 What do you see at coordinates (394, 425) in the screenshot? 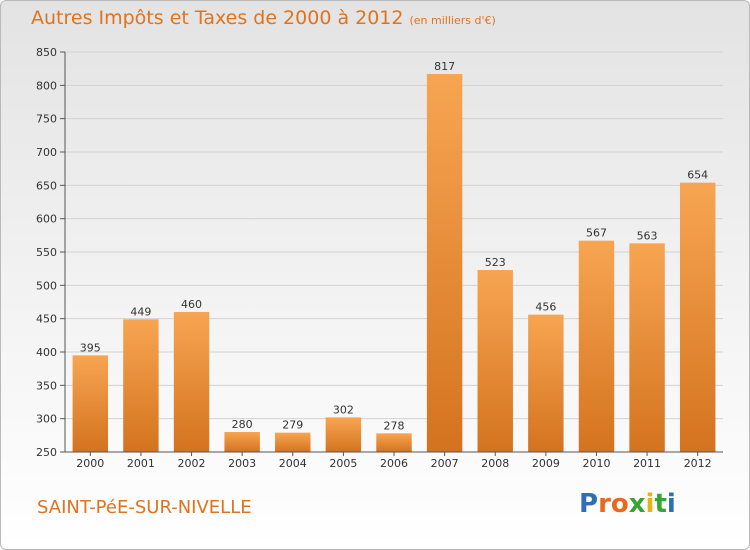
I see `data-label: 278` at bounding box center [394, 425].